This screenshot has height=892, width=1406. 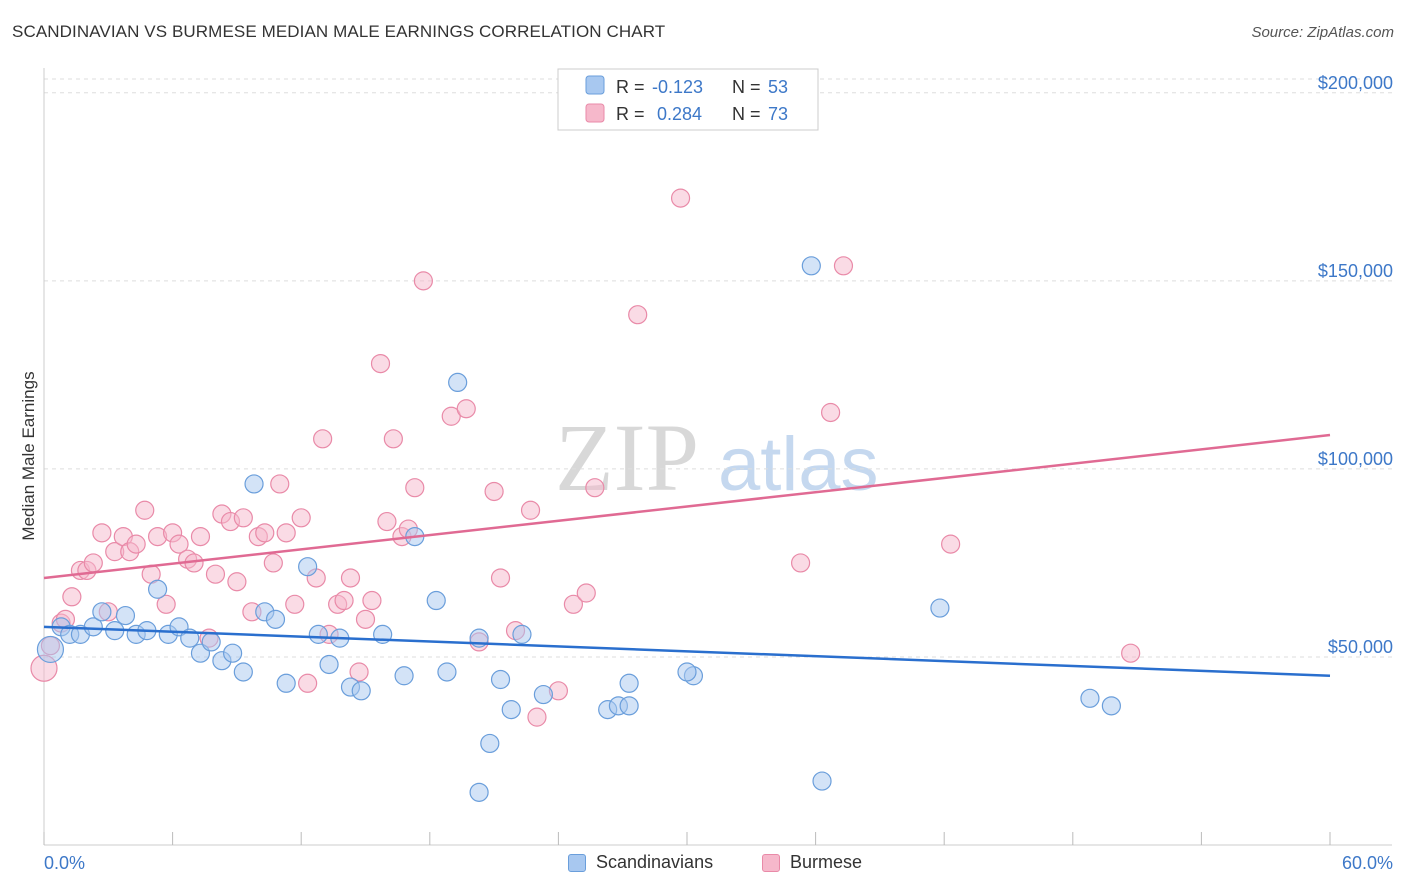 What do you see at coordinates (655, 862) in the screenshot?
I see `bottom-legend-label: Scandinavians` at bounding box center [655, 862].